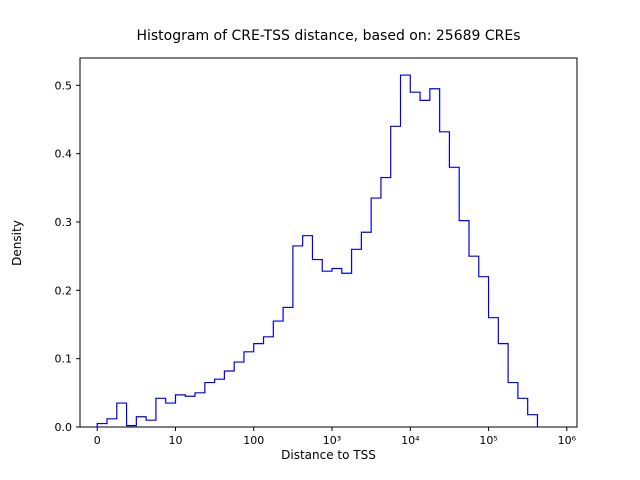 The image size is (640, 480). Describe the element at coordinates (328, 455) in the screenshot. I see `x-axis-label: Distance to TSS` at that location.